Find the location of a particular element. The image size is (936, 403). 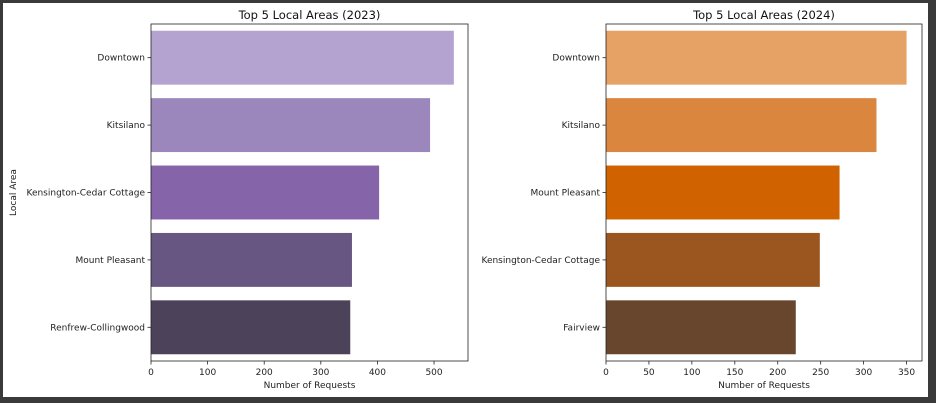

x-tick-label: 400 is located at coordinates (377, 373).